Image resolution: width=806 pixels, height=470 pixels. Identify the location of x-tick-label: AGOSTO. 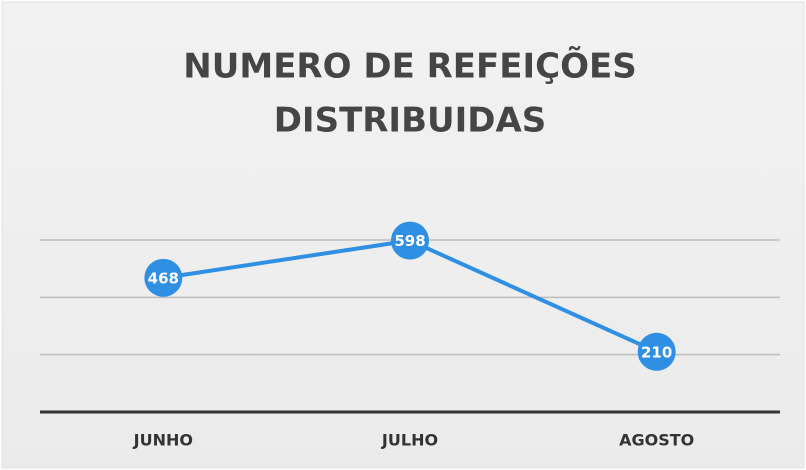
(656, 440).